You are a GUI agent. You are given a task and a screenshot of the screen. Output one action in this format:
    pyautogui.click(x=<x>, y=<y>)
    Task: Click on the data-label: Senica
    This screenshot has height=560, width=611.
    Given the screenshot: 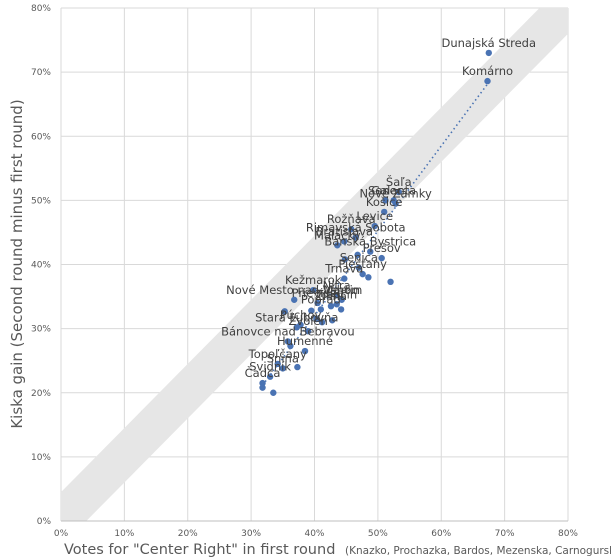 What is the action you would take?
    pyautogui.click(x=359, y=258)
    